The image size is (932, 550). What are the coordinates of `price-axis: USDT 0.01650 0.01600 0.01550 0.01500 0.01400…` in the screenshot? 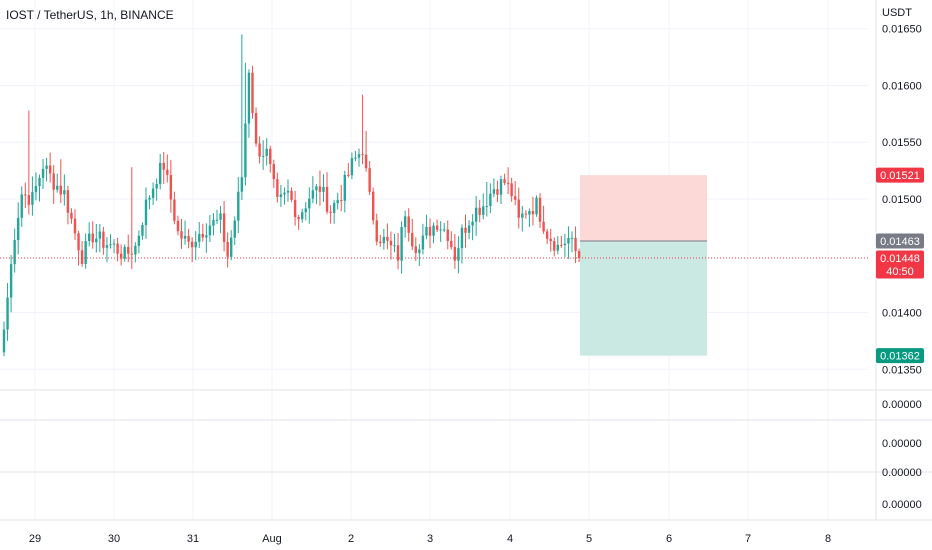 It's located at (902, 191).